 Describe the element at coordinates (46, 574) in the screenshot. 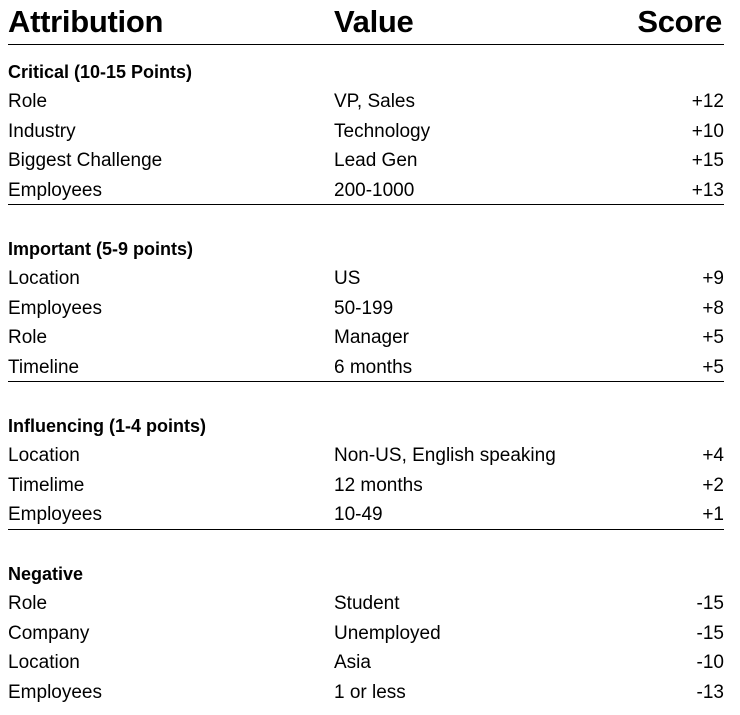

I see `section-title: Negative` at that location.